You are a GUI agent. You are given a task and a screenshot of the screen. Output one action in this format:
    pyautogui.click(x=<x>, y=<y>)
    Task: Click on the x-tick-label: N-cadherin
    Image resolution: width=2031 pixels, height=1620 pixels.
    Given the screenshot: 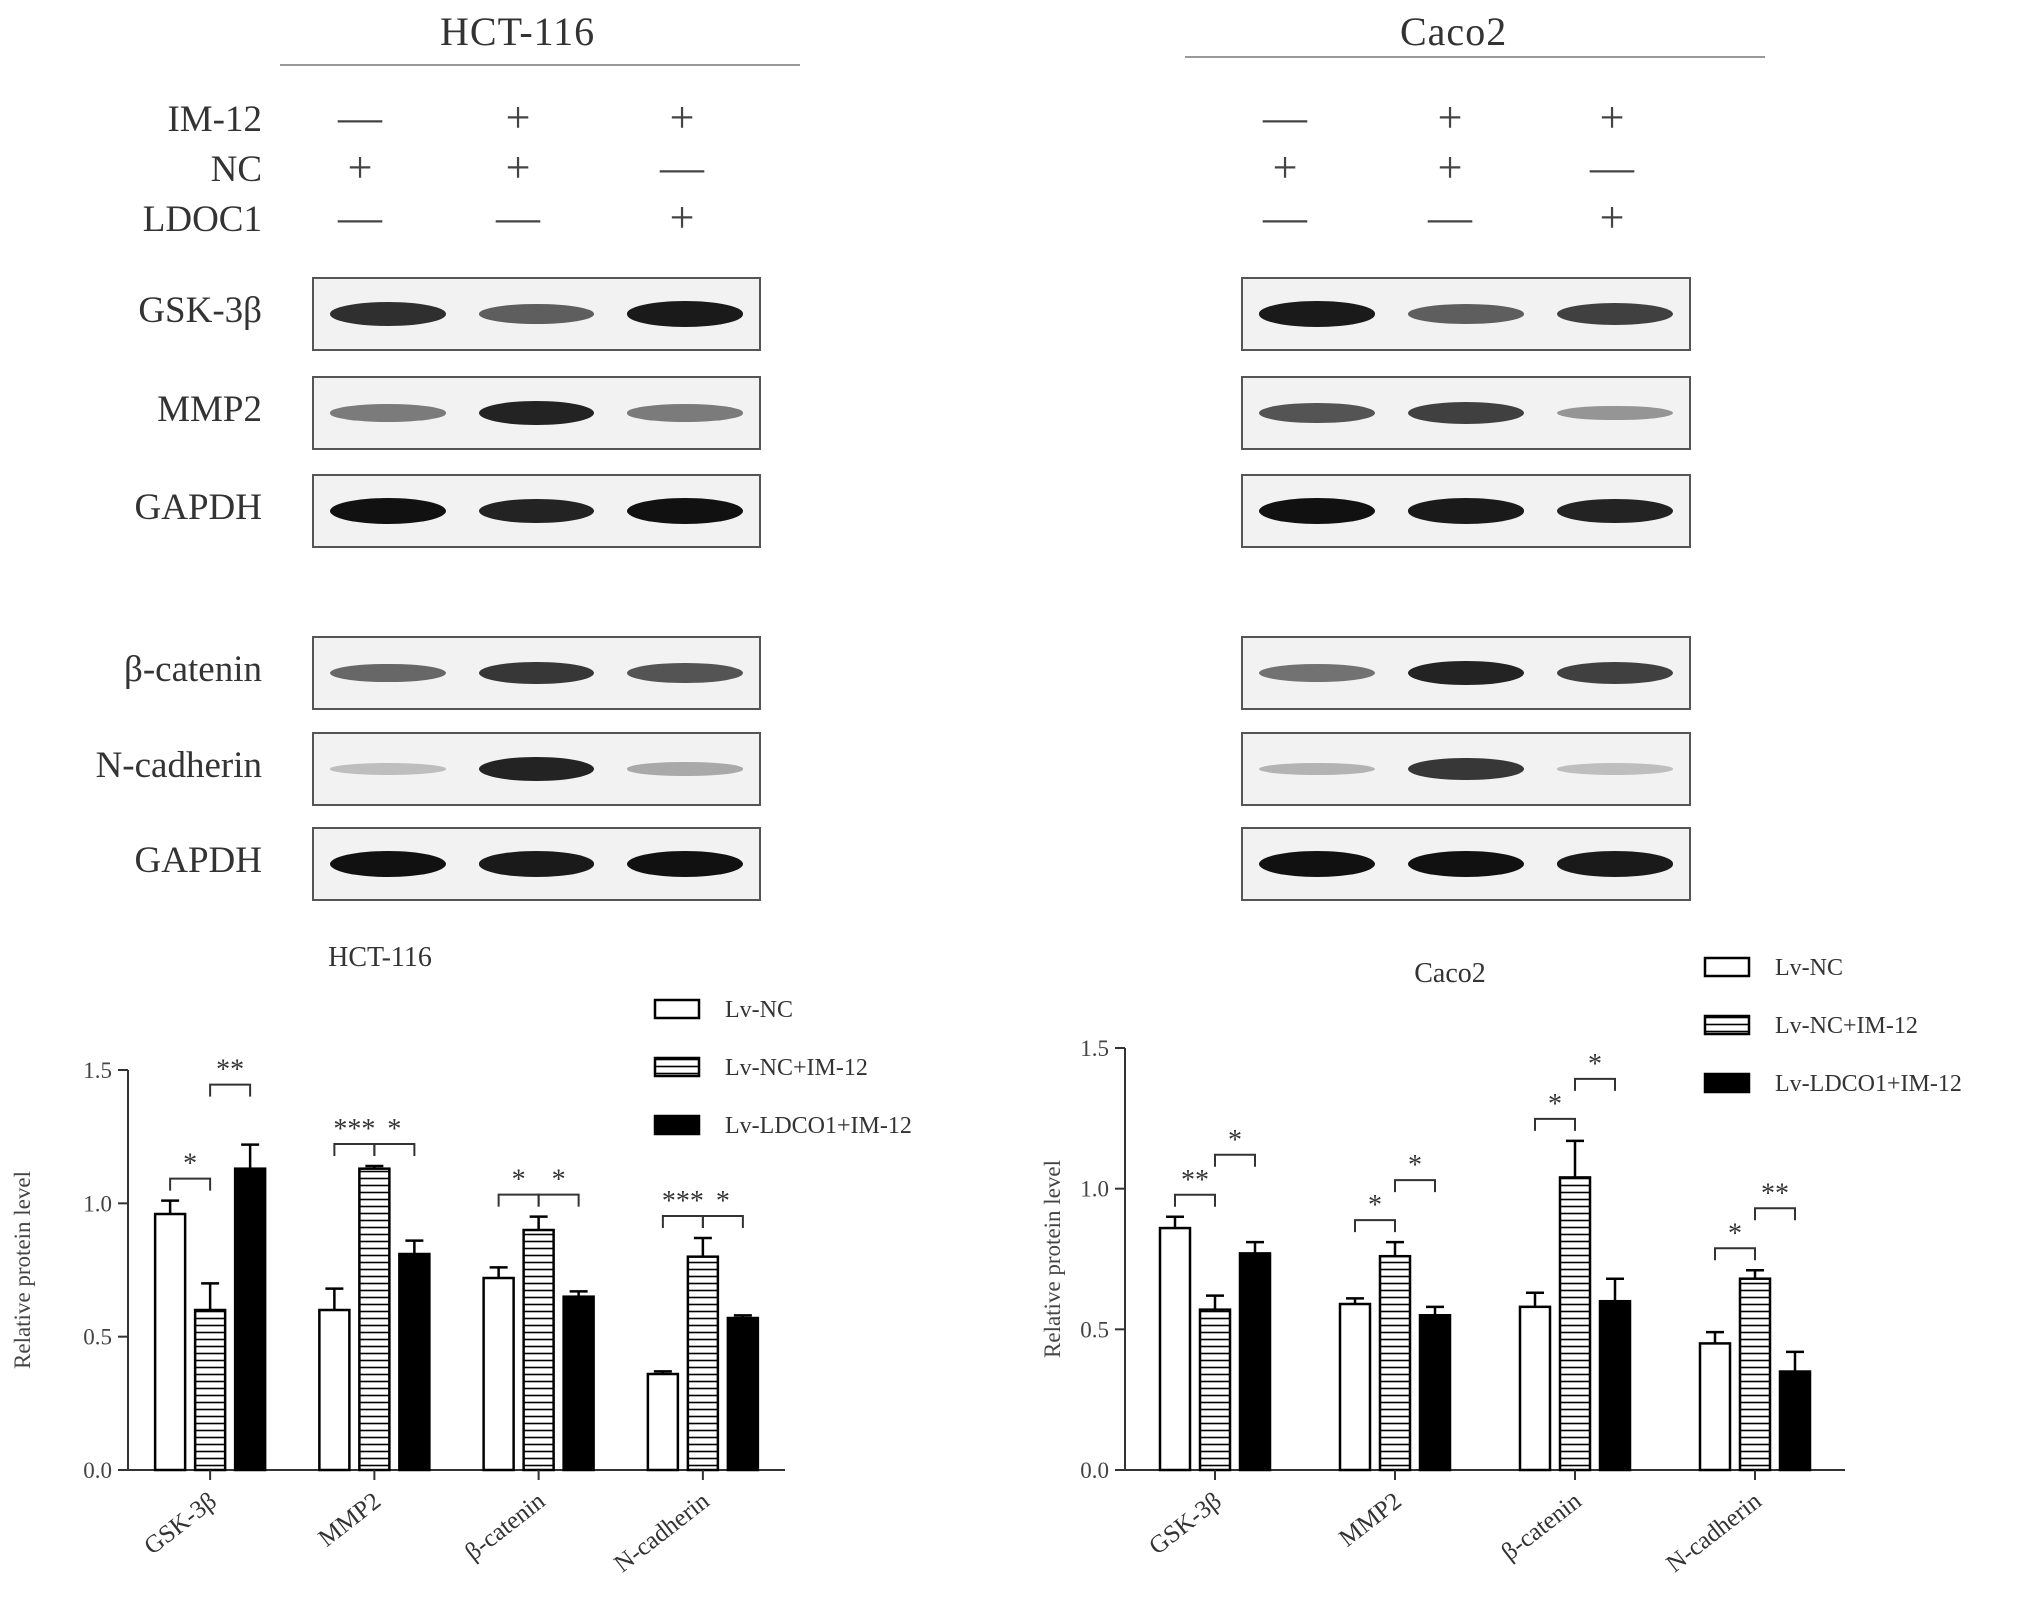 What is the action you would take?
    pyautogui.click(x=662, y=1532)
    